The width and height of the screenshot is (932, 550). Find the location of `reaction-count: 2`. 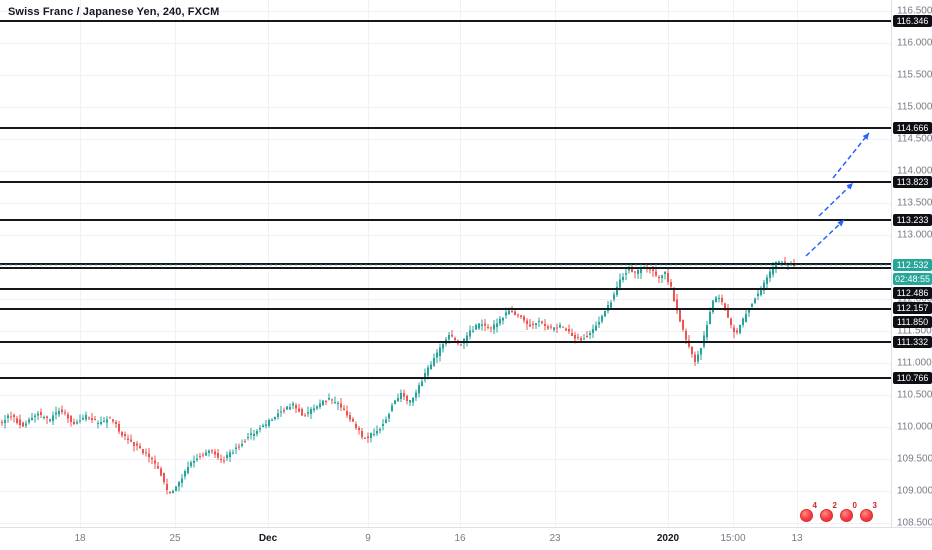

reaction-count: 2 is located at coordinates (834, 505).